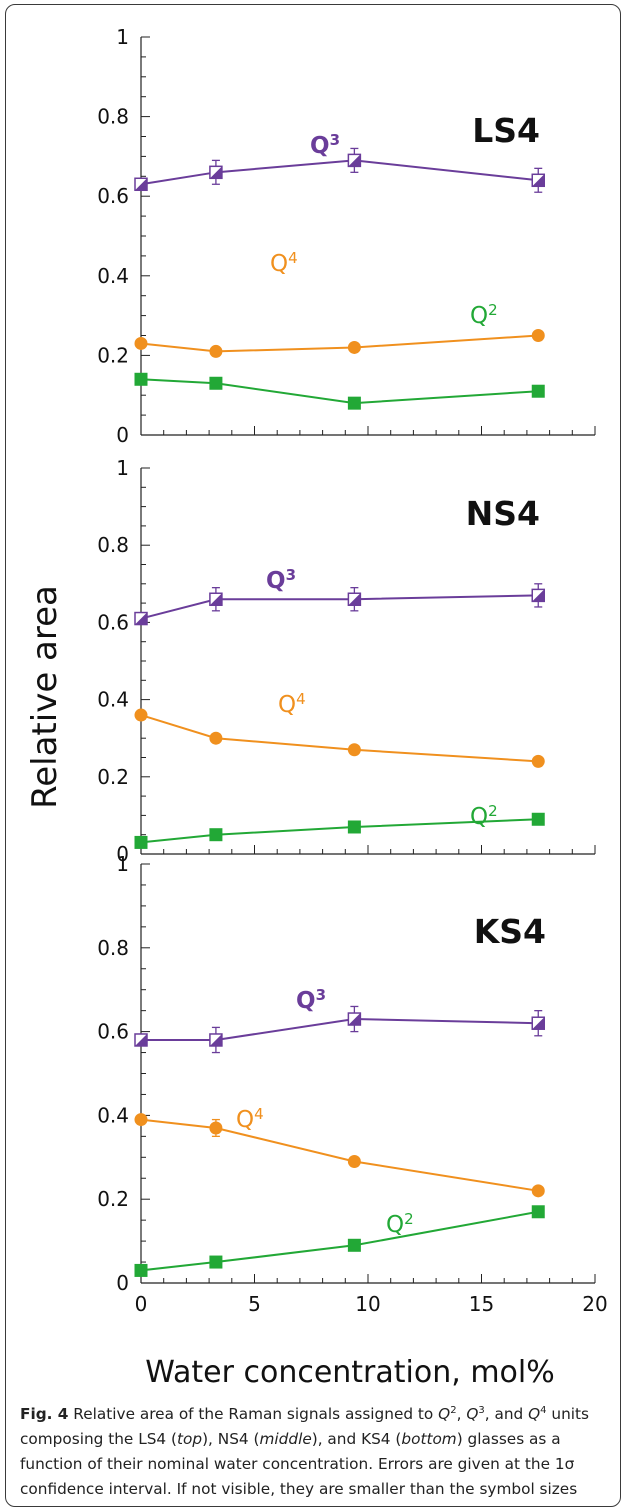 This screenshot has height=1512, width=627. I want to click on x-tick-label: 15, so click(481, 1304).